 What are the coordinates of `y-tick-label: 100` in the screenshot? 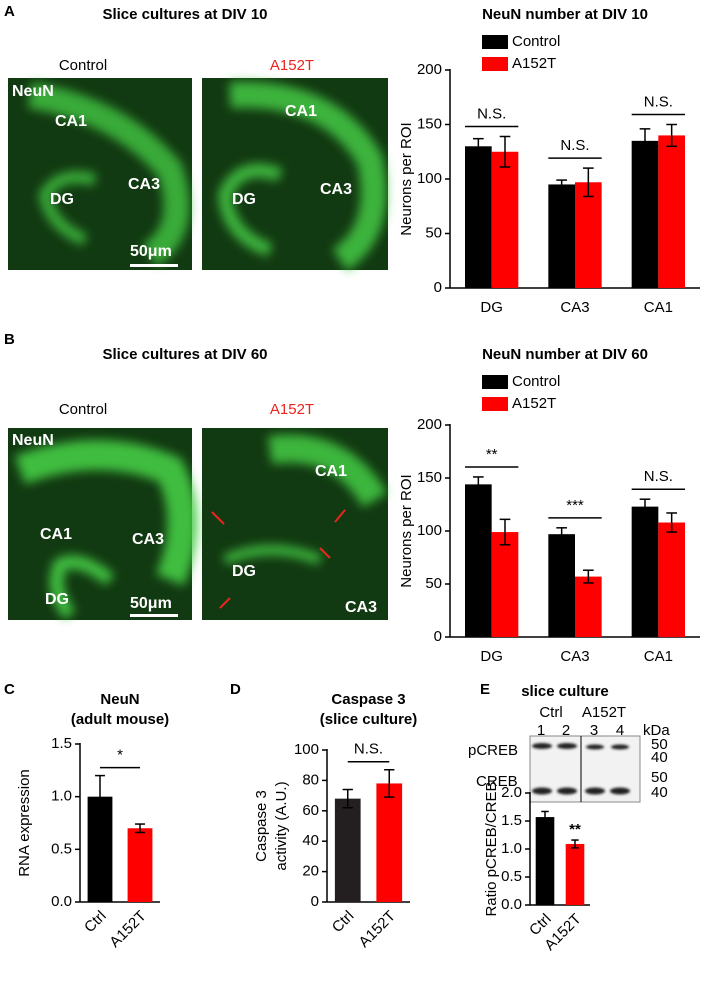 It's located at (429, 530).